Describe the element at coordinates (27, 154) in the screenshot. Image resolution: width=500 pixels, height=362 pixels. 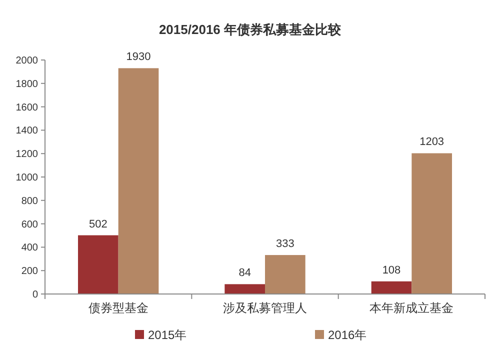
I see `y-tick-label: 1200` at that location.